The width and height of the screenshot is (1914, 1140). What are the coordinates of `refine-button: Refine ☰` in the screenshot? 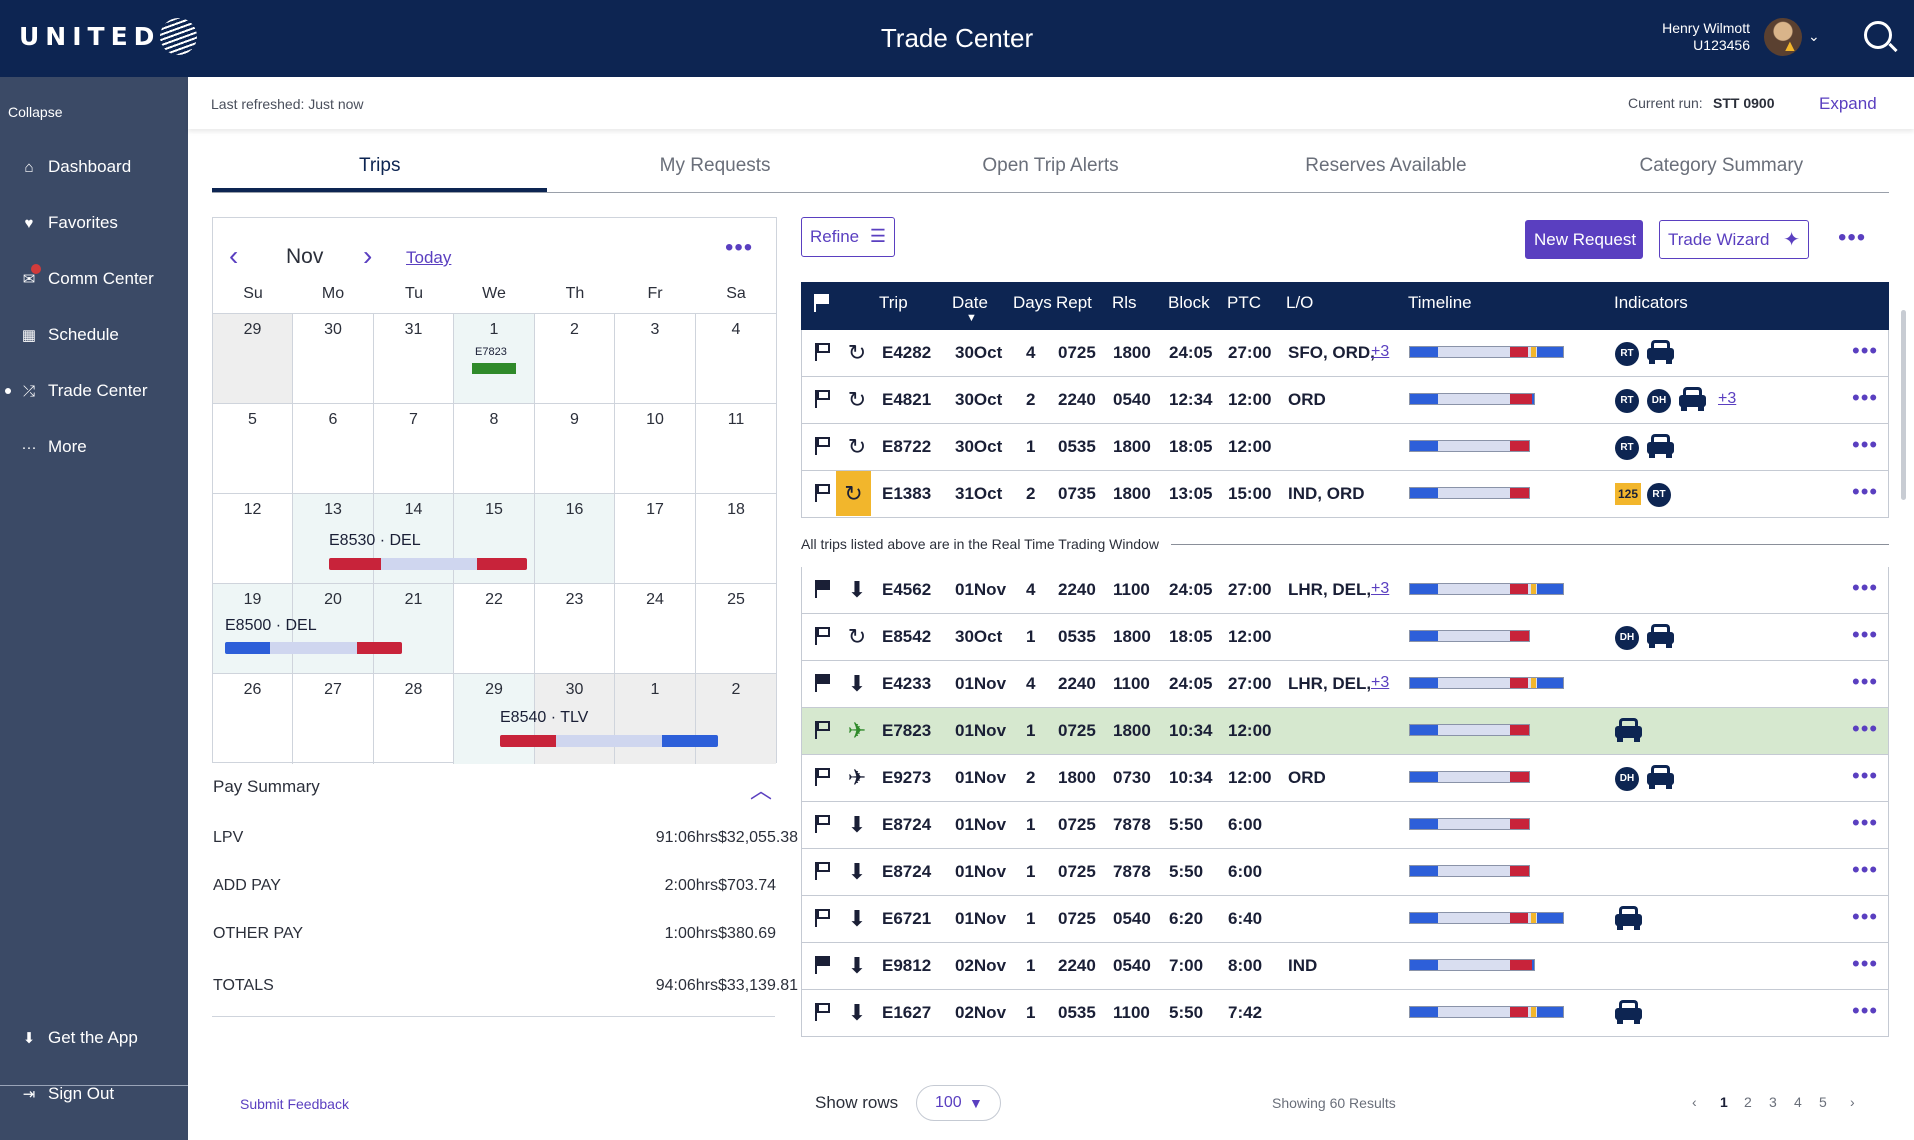 It's located at (848, 237).